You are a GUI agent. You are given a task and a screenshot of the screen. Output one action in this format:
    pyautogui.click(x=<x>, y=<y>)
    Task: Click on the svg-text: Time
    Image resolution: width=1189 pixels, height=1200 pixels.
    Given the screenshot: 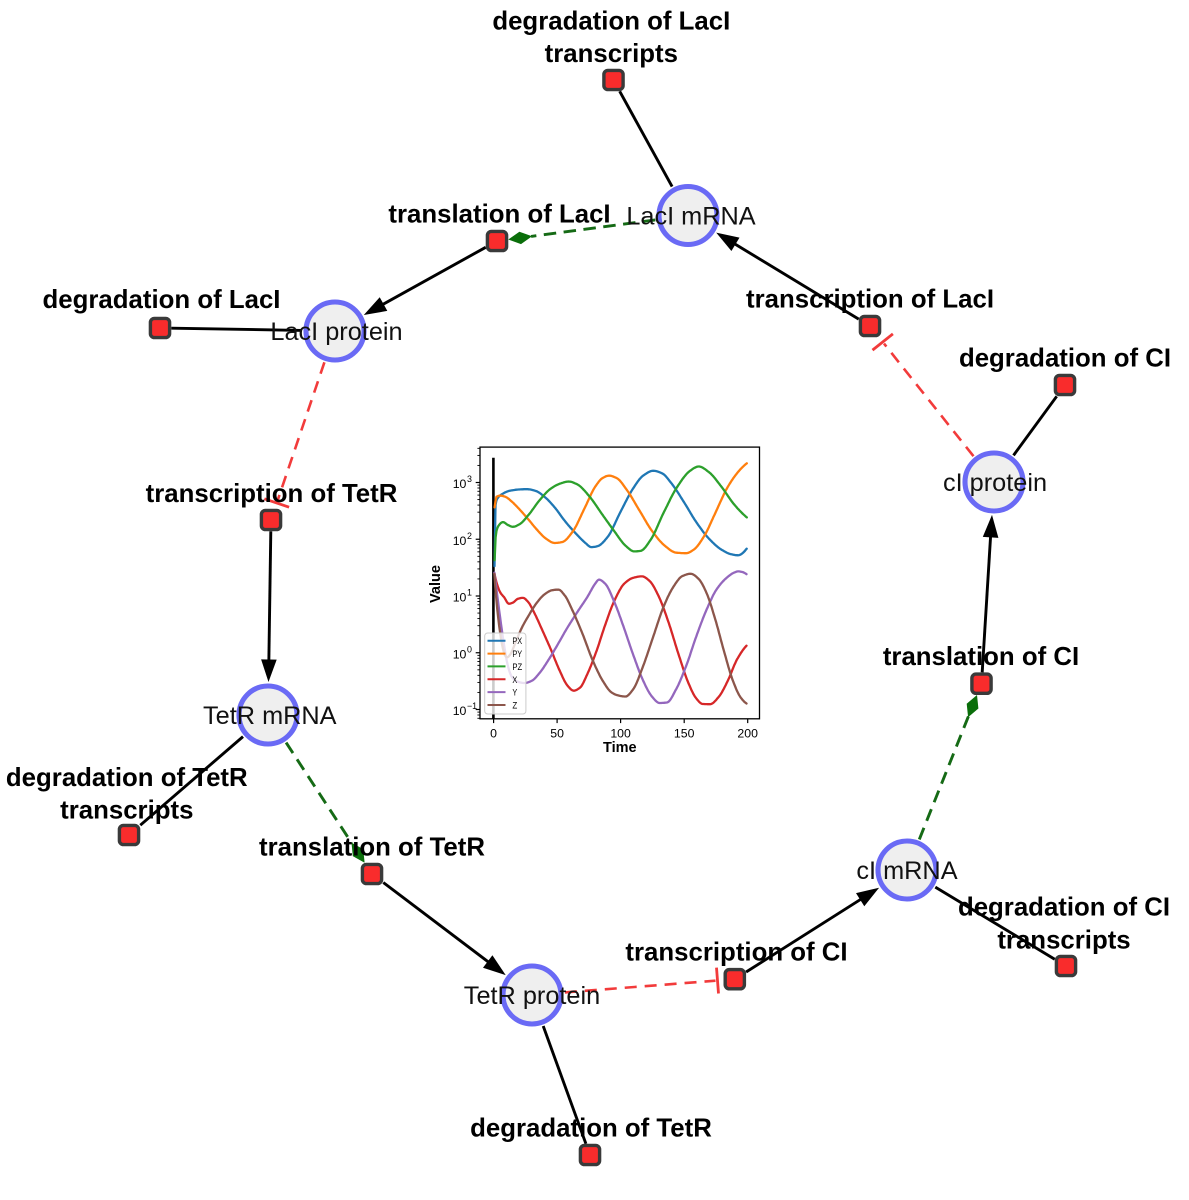 What is the action you would take?
    pyautogui.click(x=620, y=748)
    